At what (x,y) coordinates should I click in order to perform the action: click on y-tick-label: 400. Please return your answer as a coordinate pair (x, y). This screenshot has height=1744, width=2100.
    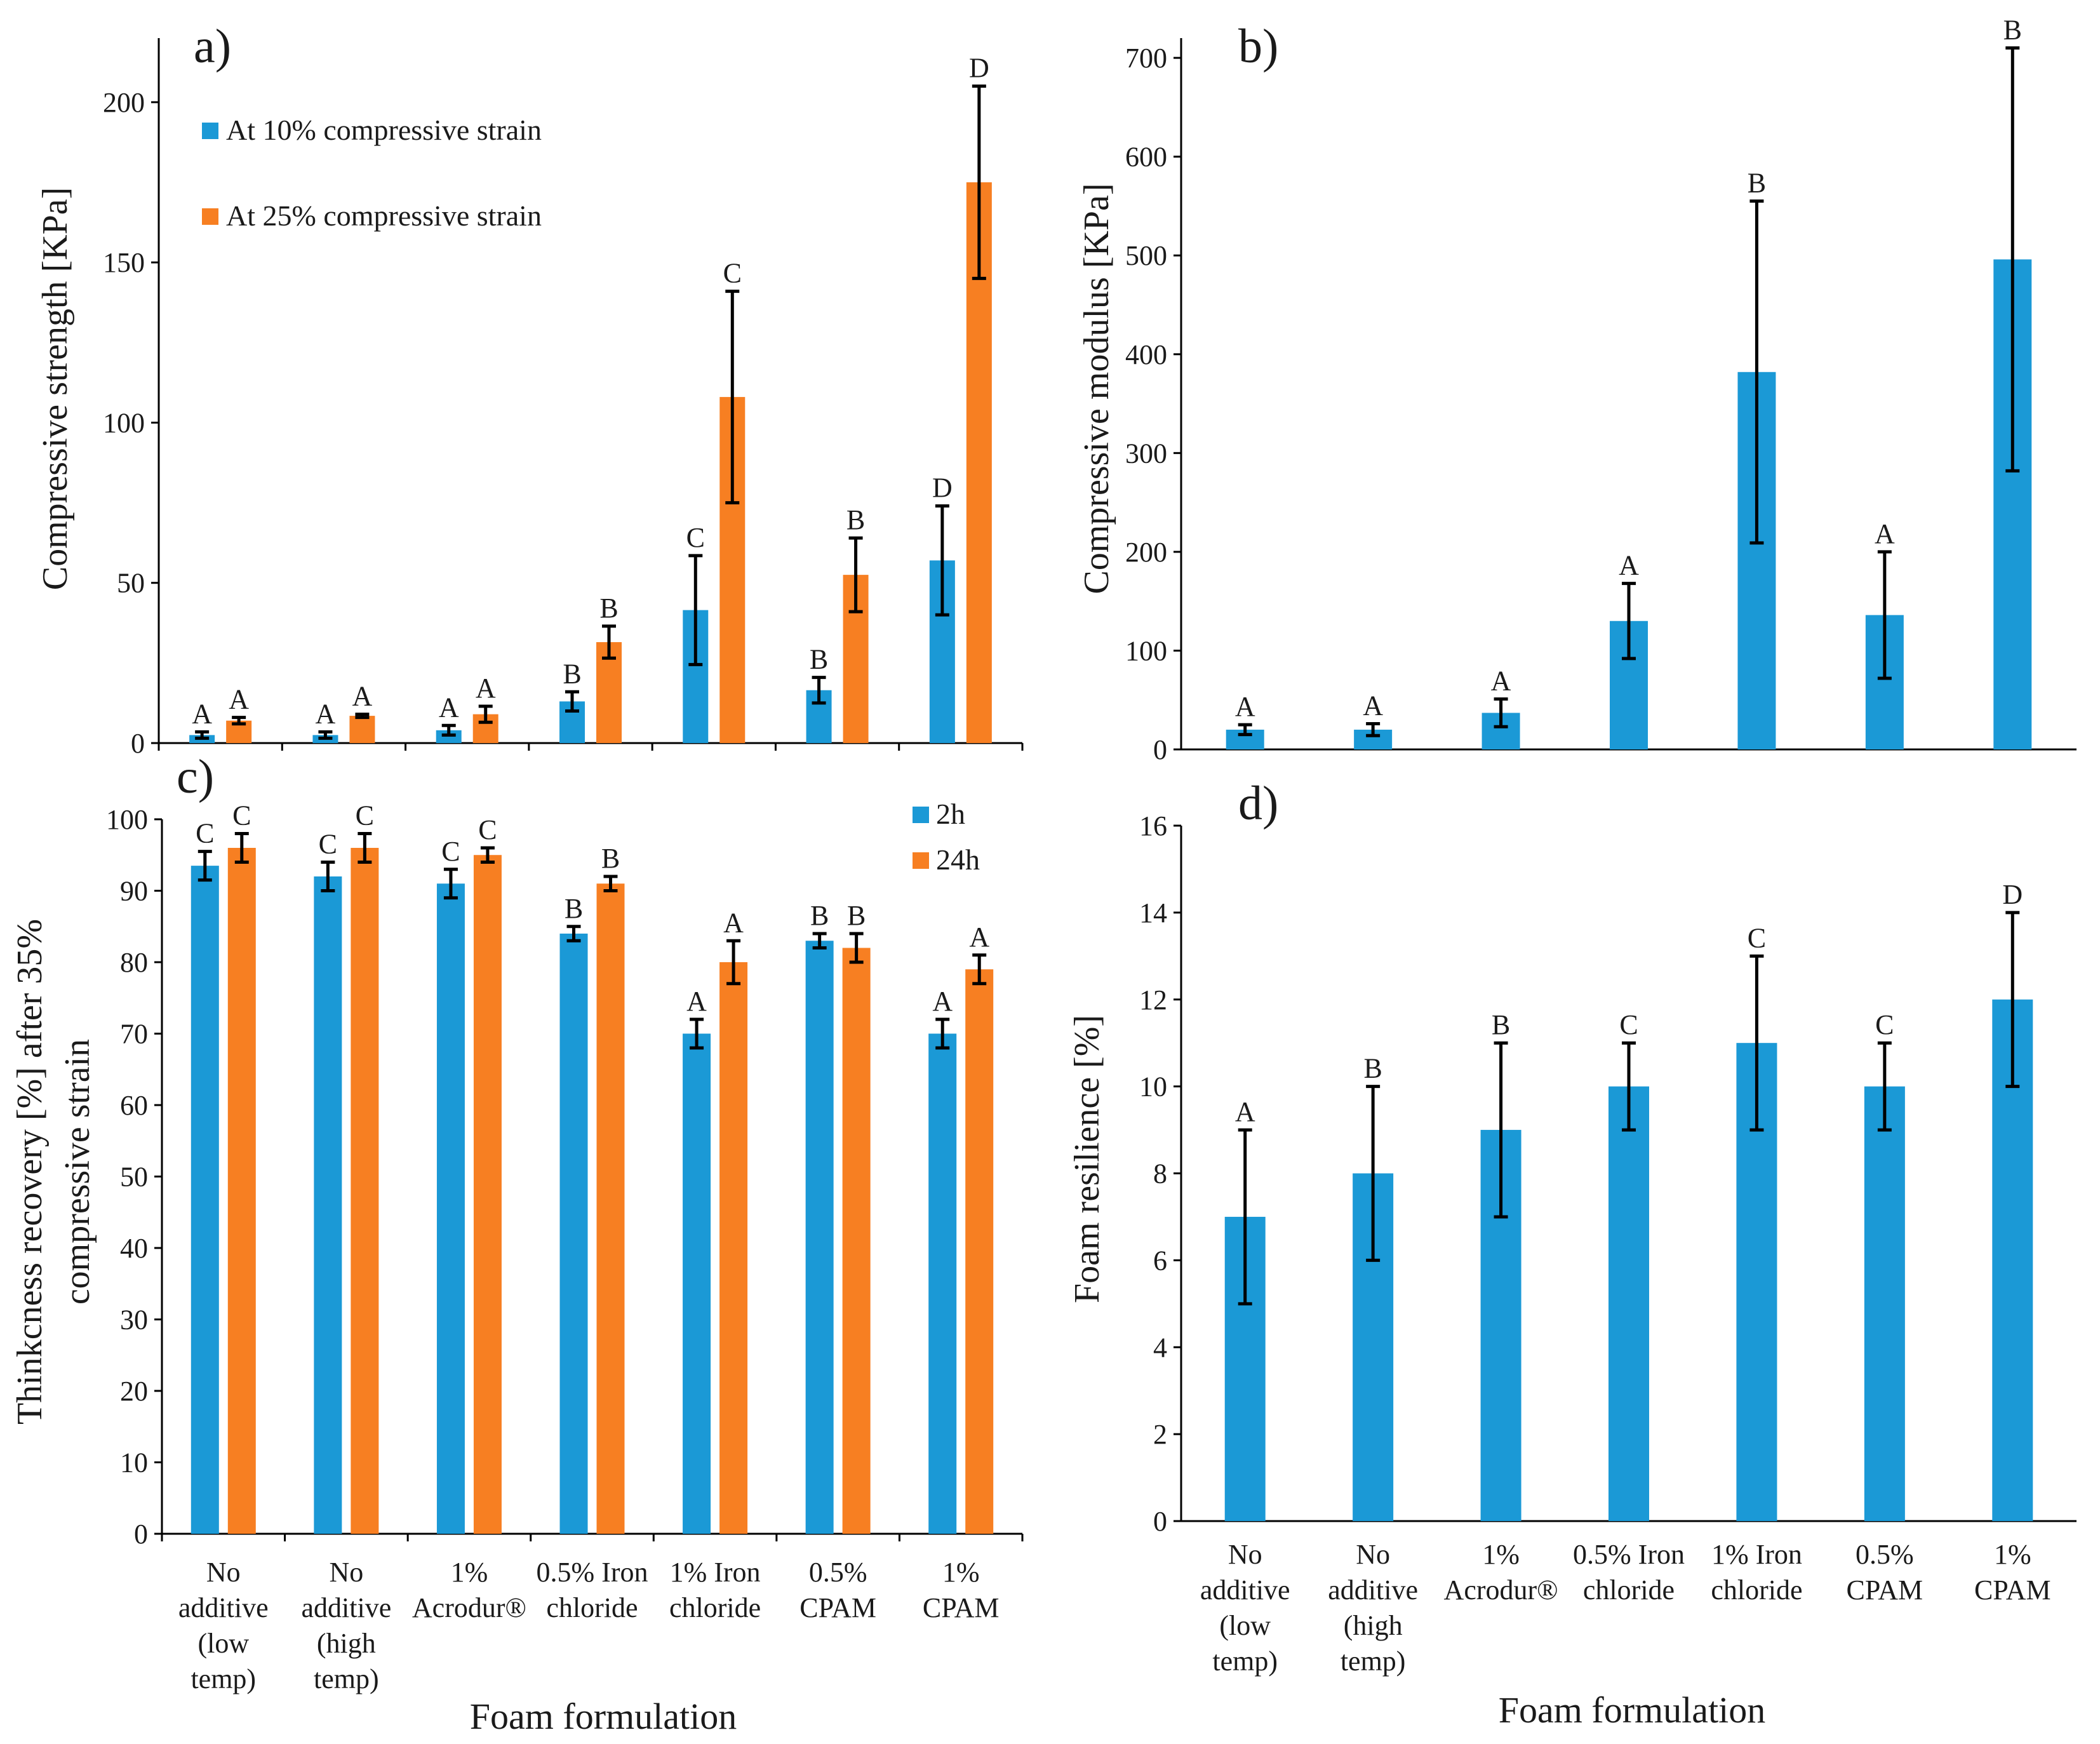
    Looking at the image, I should click on (1146, 354).